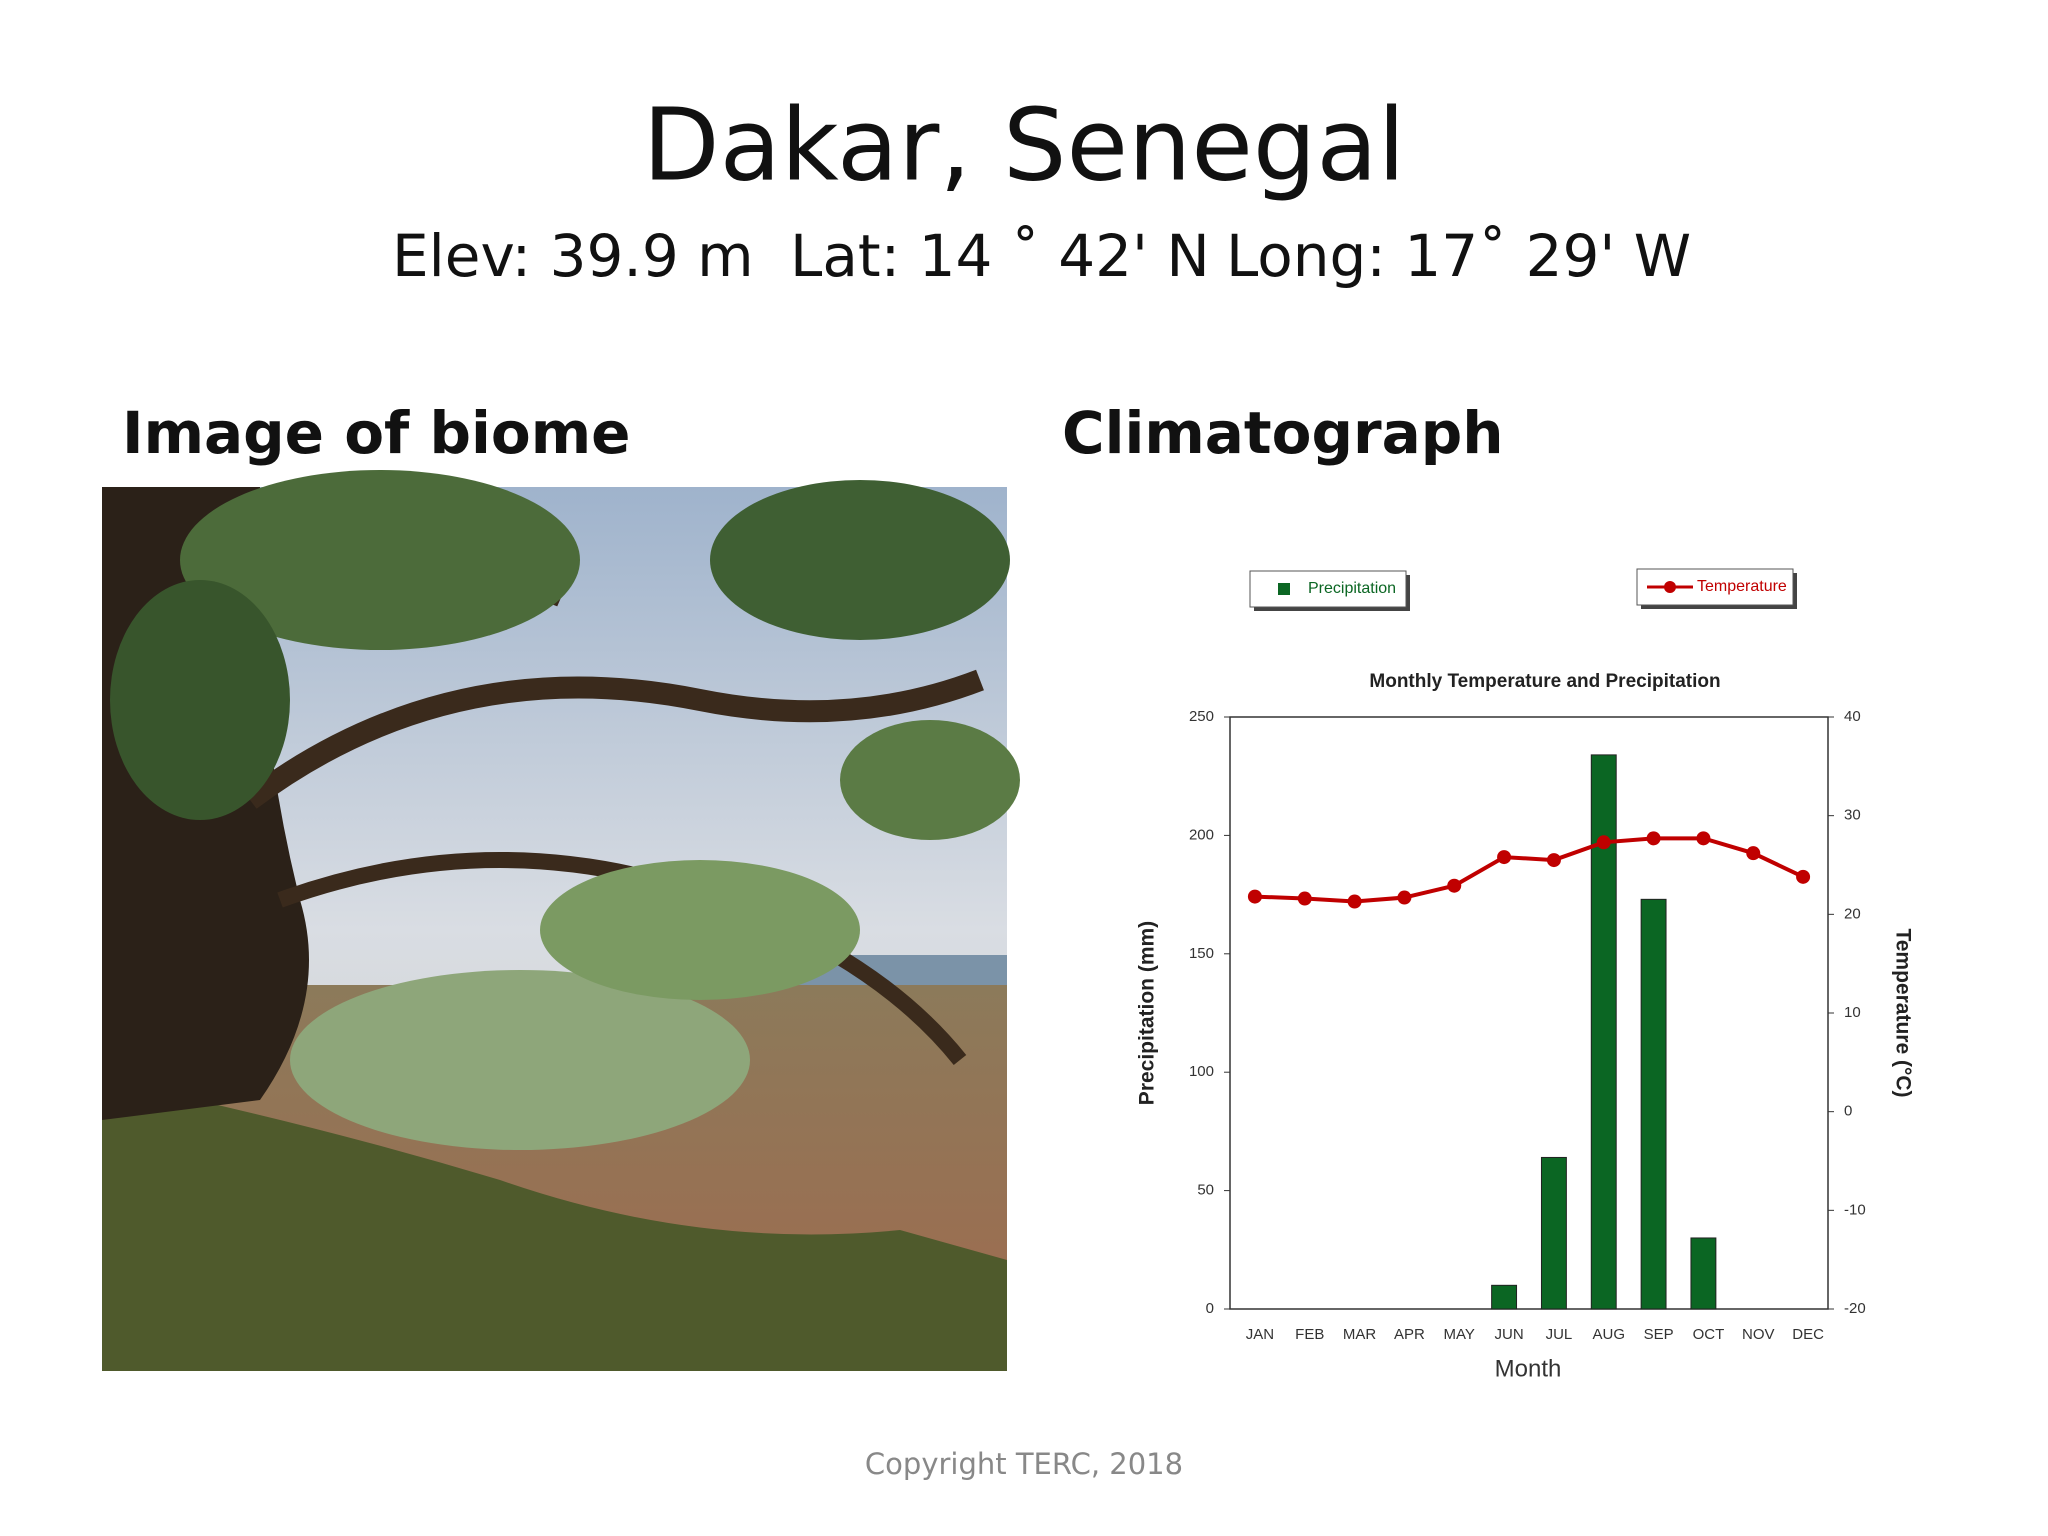 This screenshot has width=2048, height=1536. Describe the element at coordinates (1852, 716) in the screenshot. I see `y2-tick-label: 40` at that location.